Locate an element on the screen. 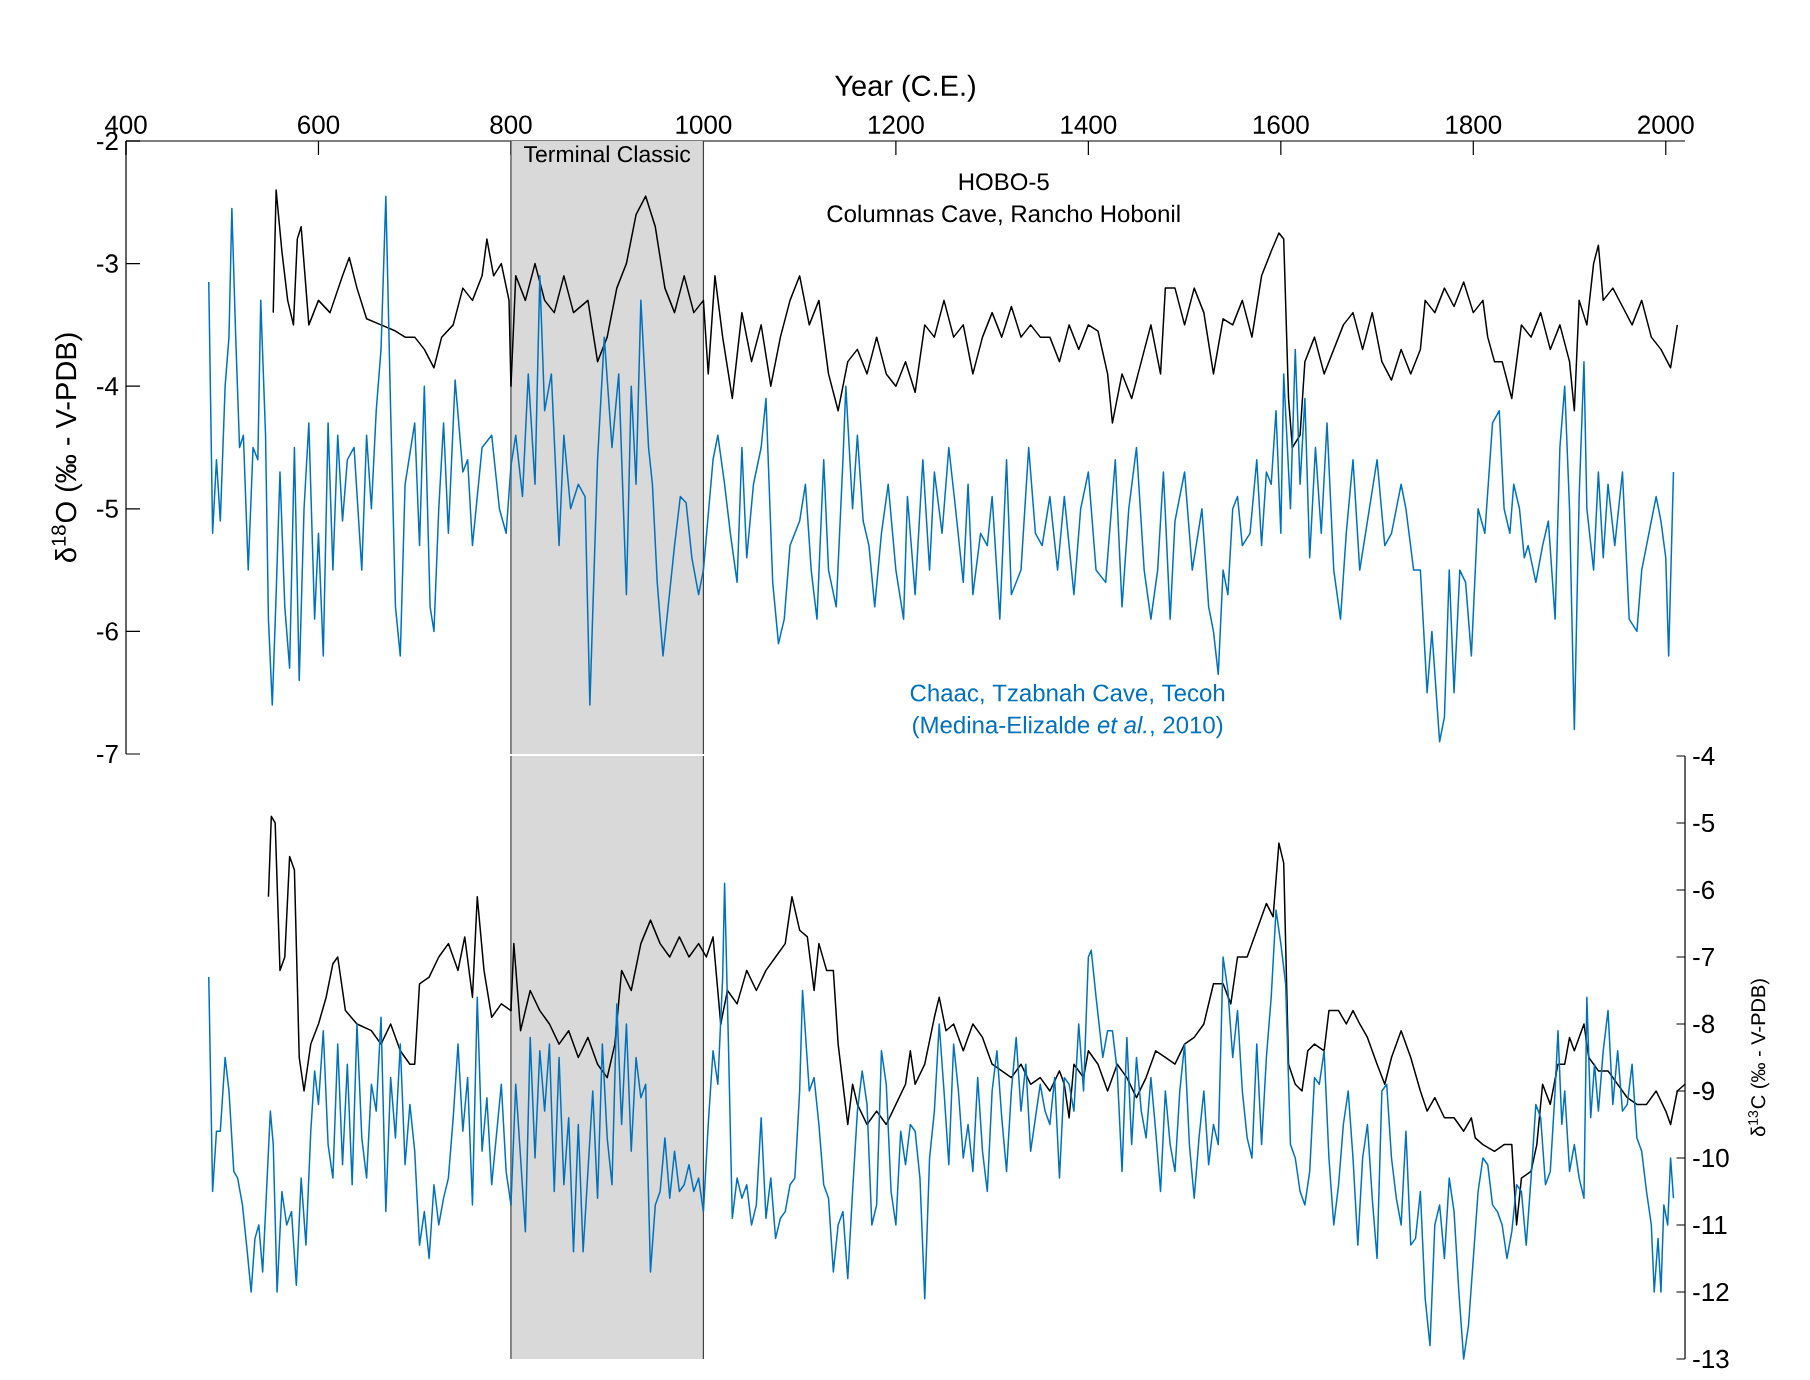 This screenshot has width=1810, height=1380. y2-tick-label: -7 is located at coordinates (1703, 957).